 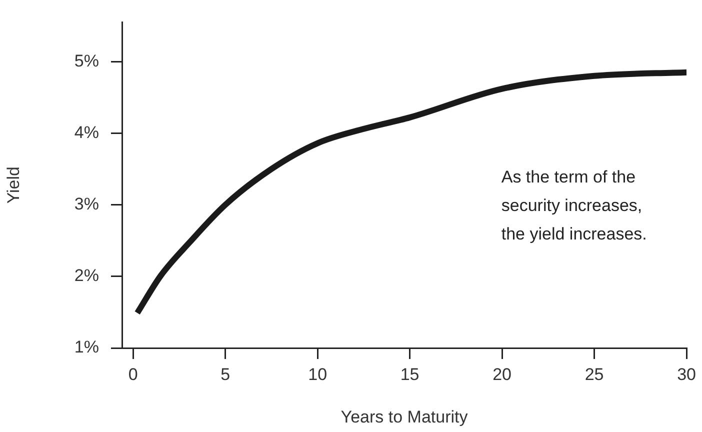 I want to click on annotation: As the term of the security increases, the yield increases., so click(x=574, y=205).